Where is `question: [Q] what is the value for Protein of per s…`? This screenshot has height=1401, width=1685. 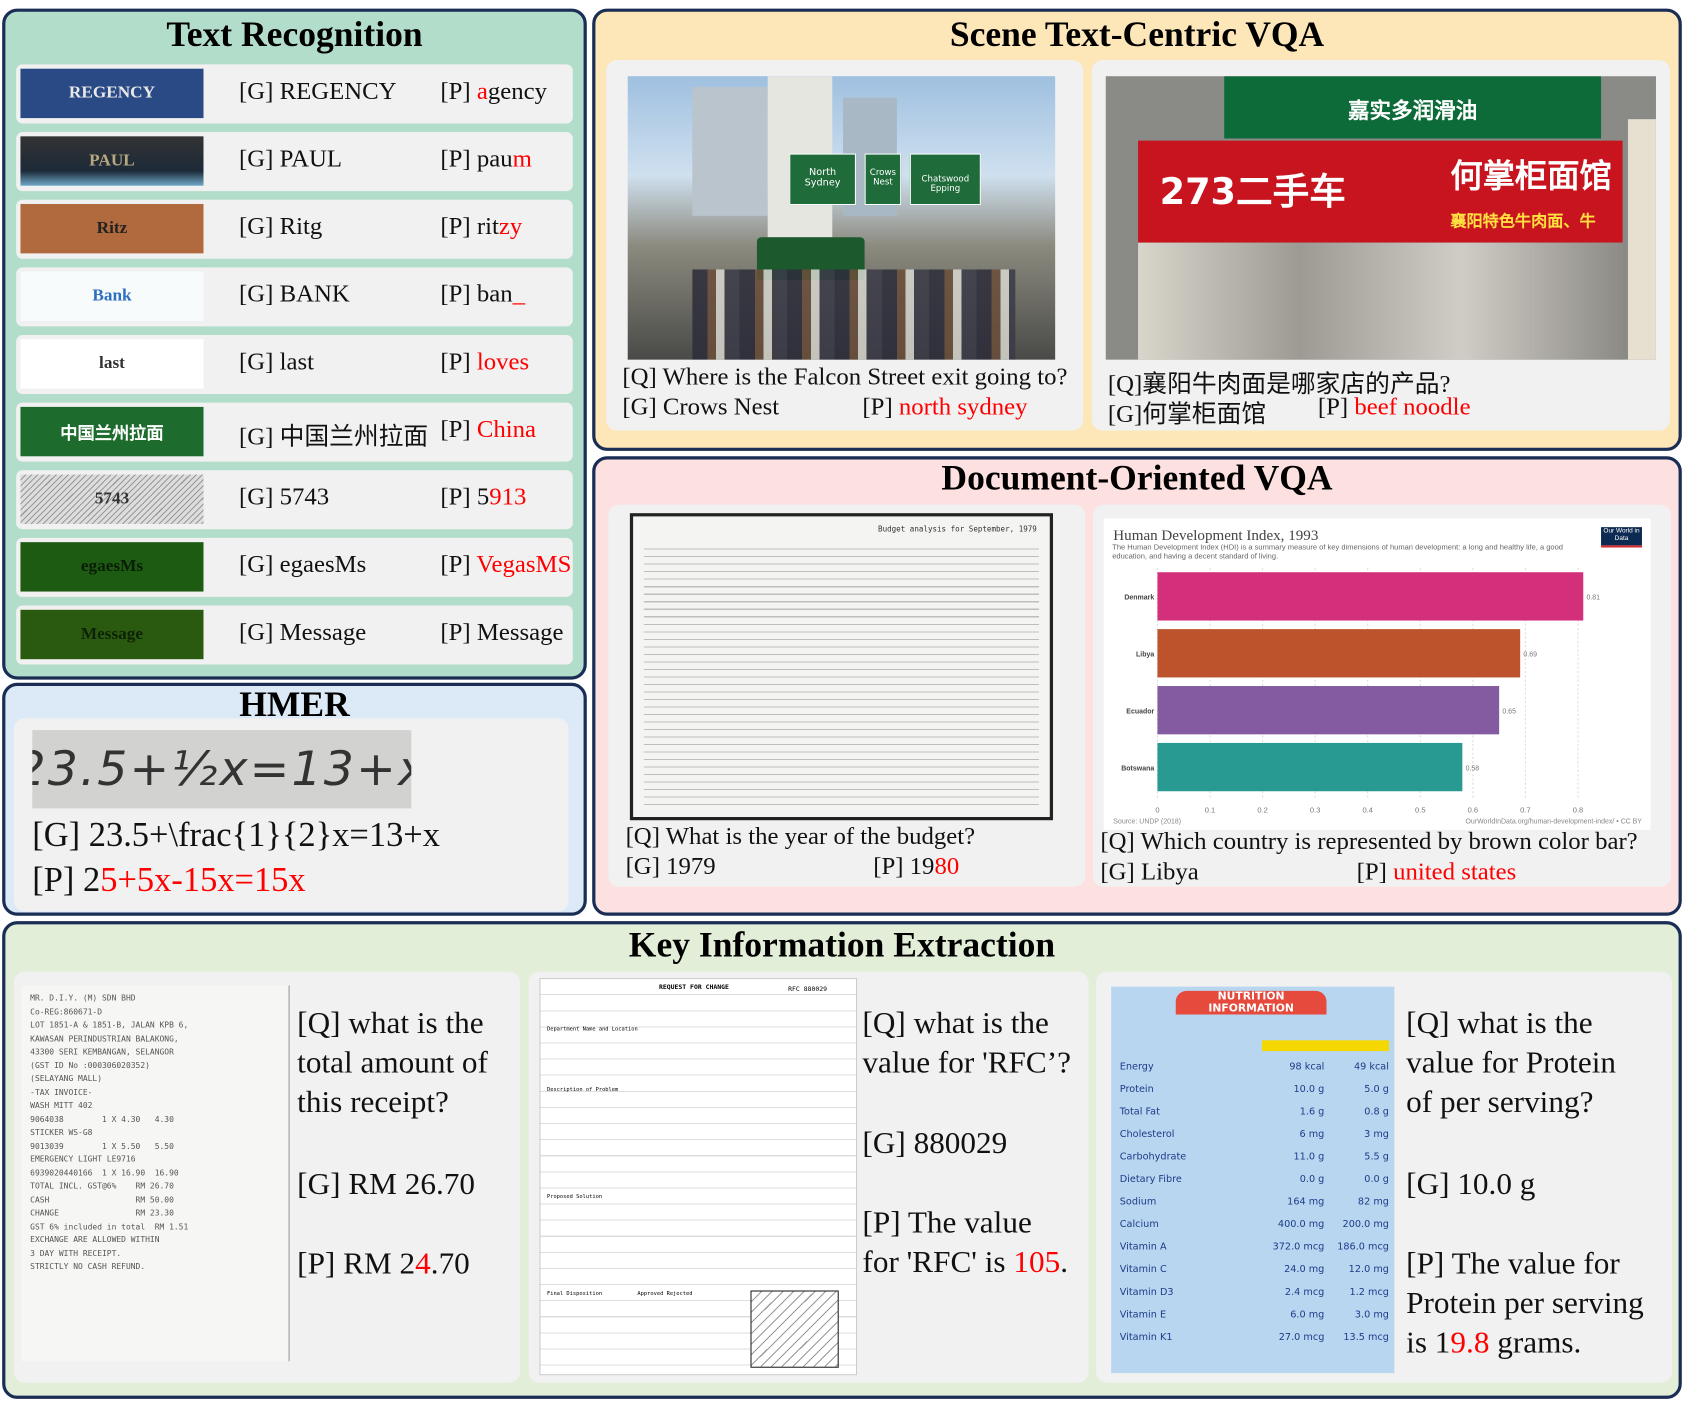
question: [Q] what is the value for Protein of per s… is located at coordinates (1511, 1062).